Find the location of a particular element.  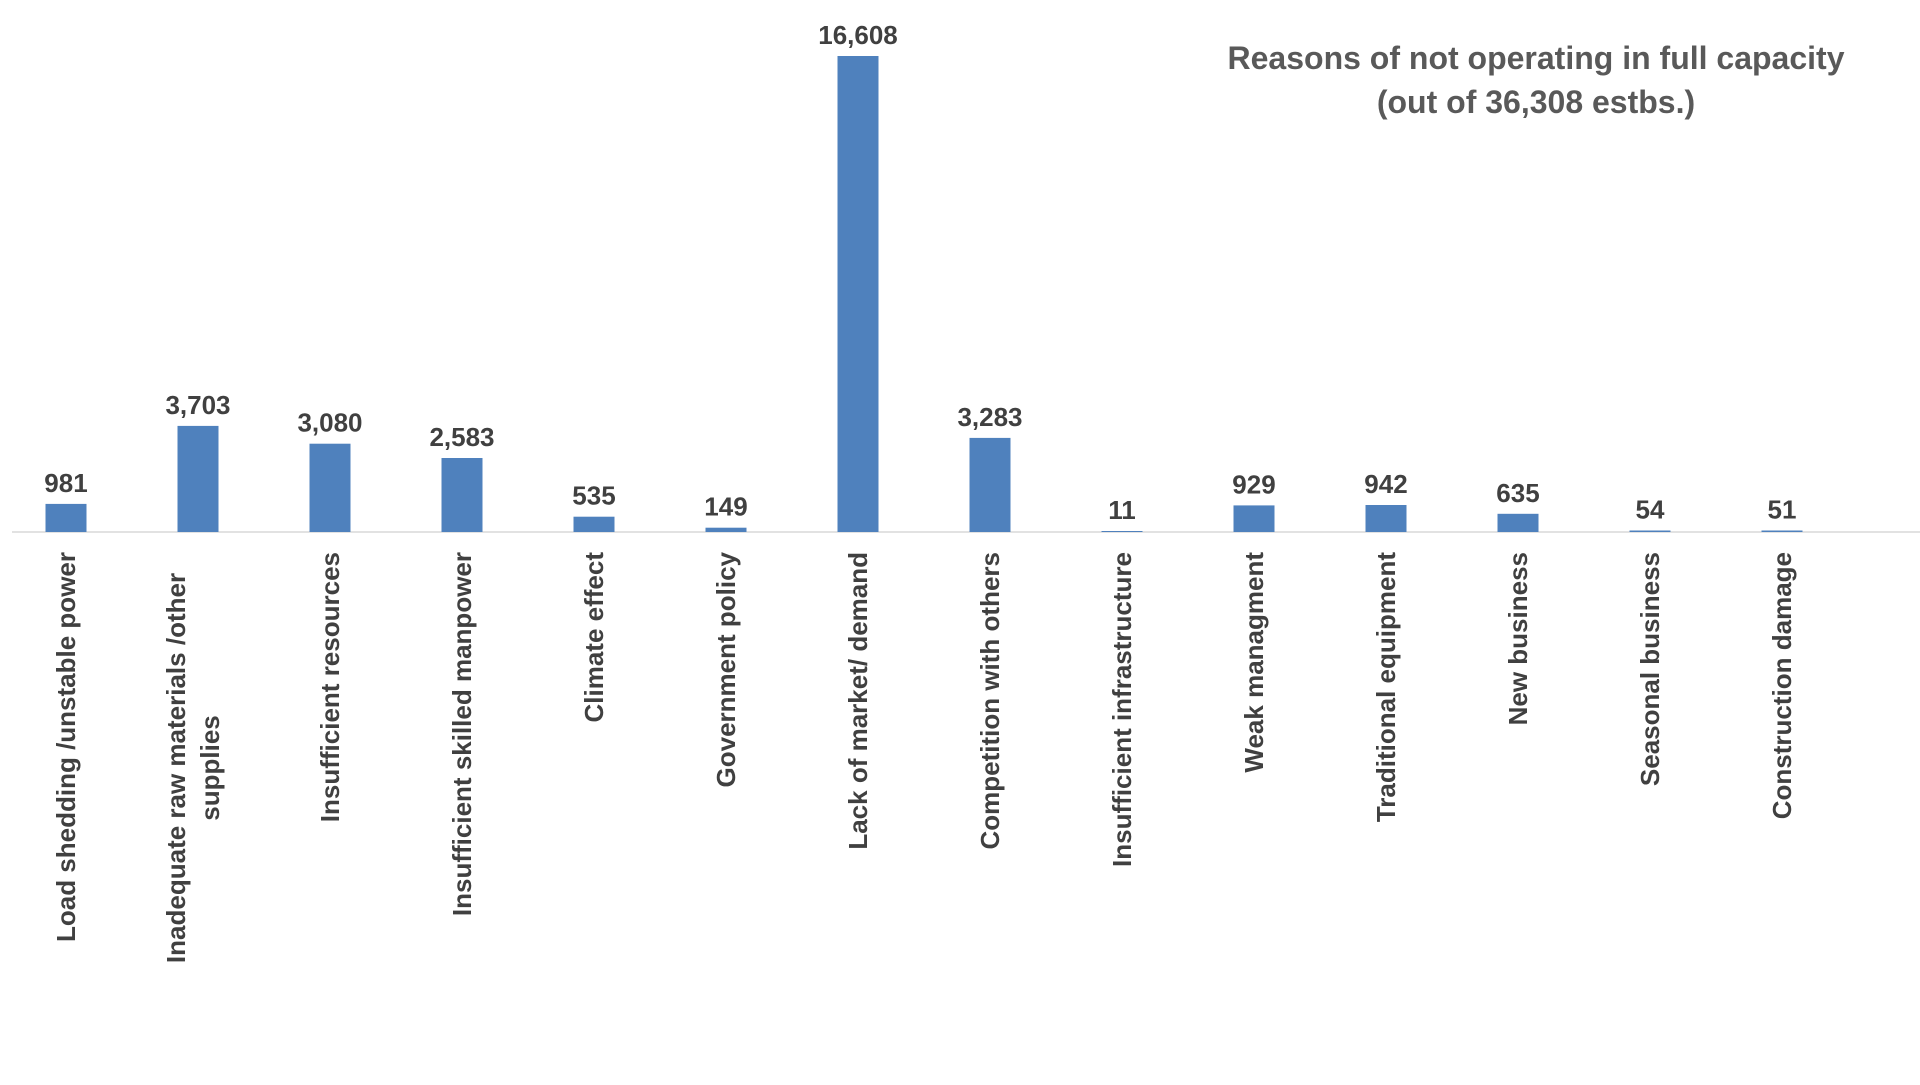

data-label-11: 942 is located at coordinates (1385, 484).